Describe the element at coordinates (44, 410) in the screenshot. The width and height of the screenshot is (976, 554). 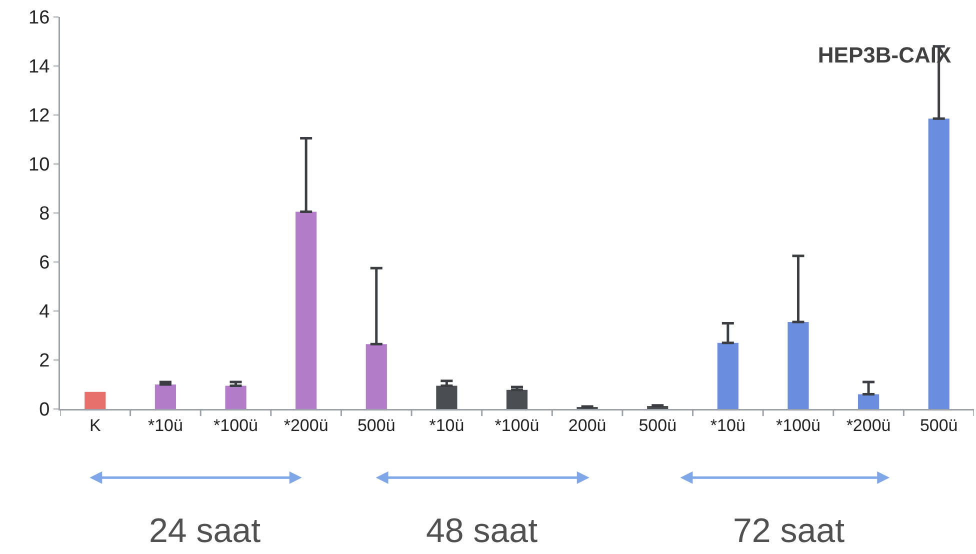
I see `y-tick-label: 0` at that location.